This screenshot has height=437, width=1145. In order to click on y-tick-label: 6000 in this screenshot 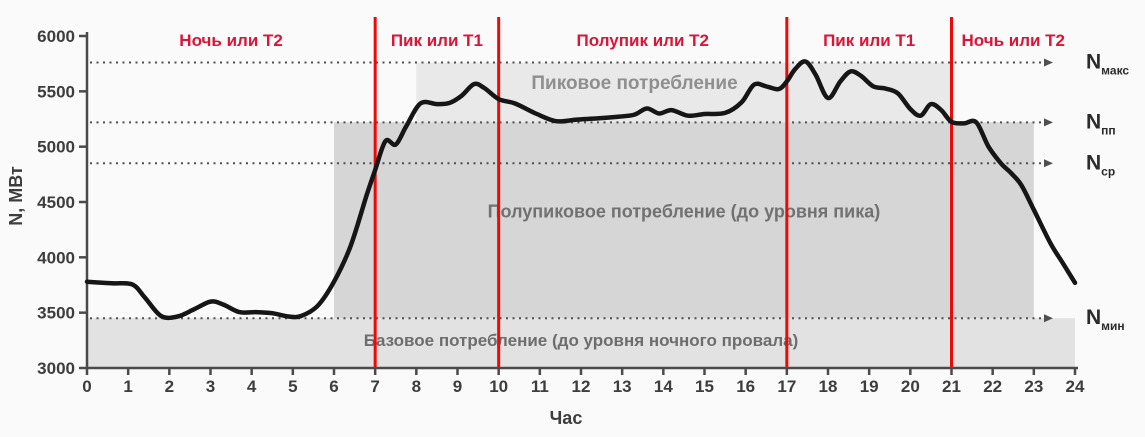, I will do `click(56, 36)`.